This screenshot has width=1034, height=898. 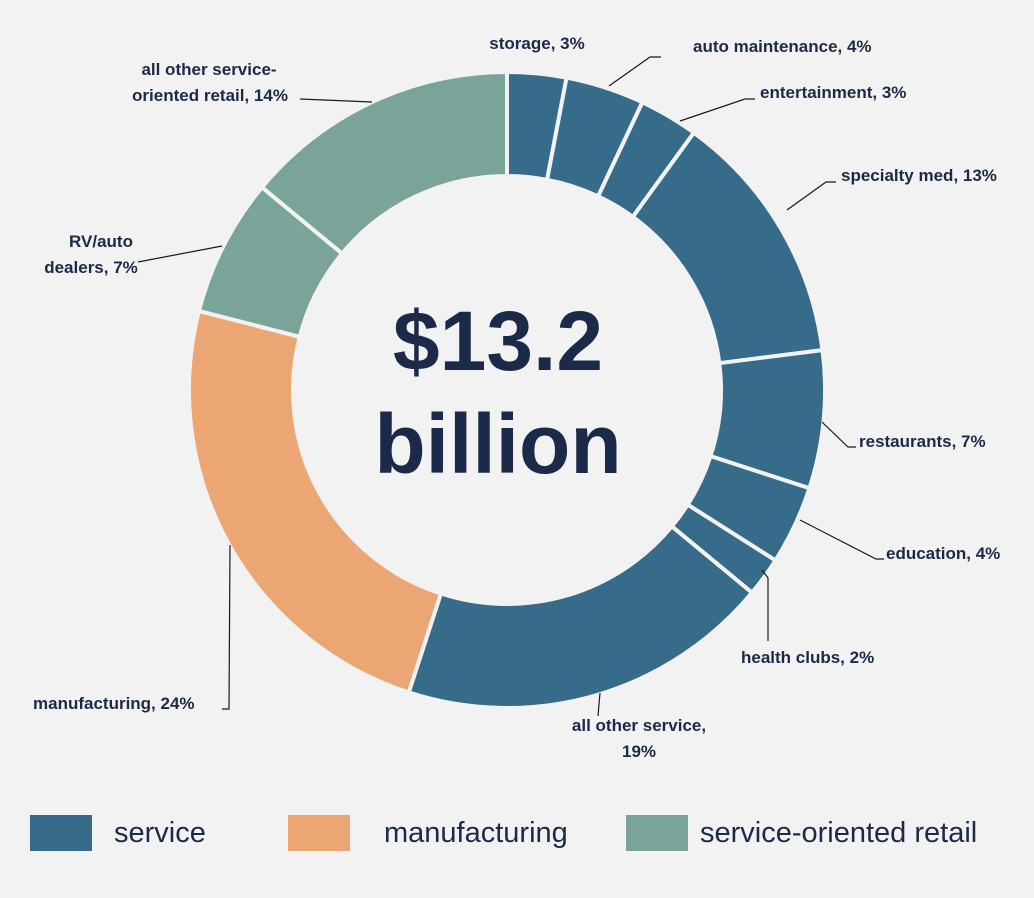 What do you see at coordinates (634, 71) in the screenshot?
I see `leader-line-auto-maintenance` at bounding box center [634, 71].